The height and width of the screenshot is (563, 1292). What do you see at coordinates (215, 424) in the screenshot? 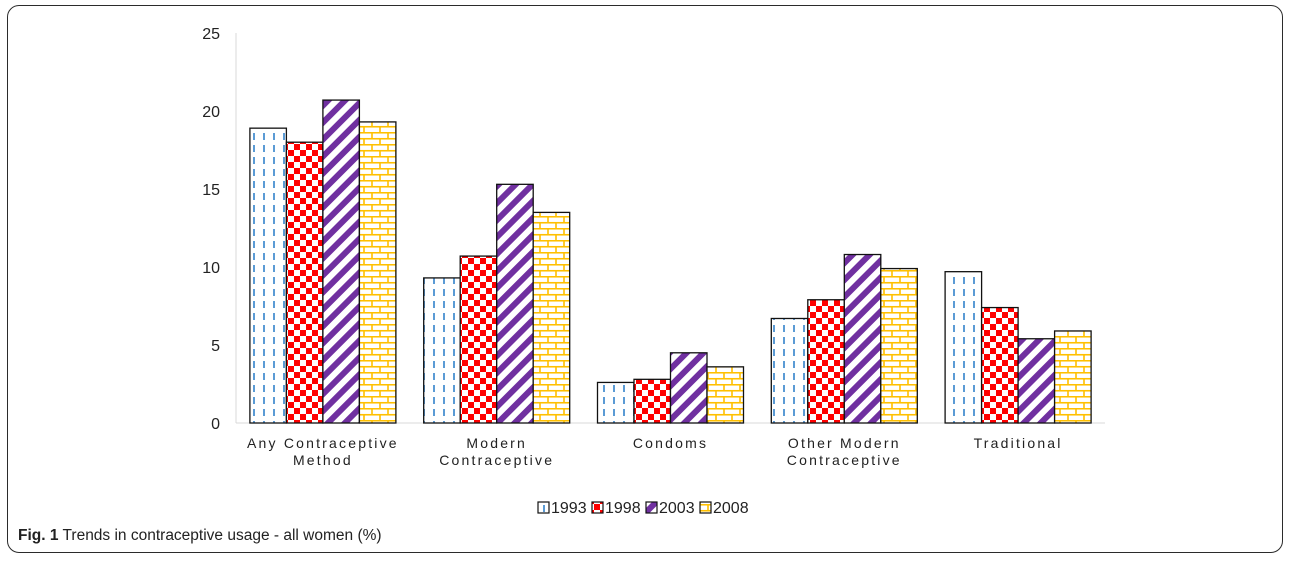
I see `y-tick-label: 0` at bounding box center [215, 424].